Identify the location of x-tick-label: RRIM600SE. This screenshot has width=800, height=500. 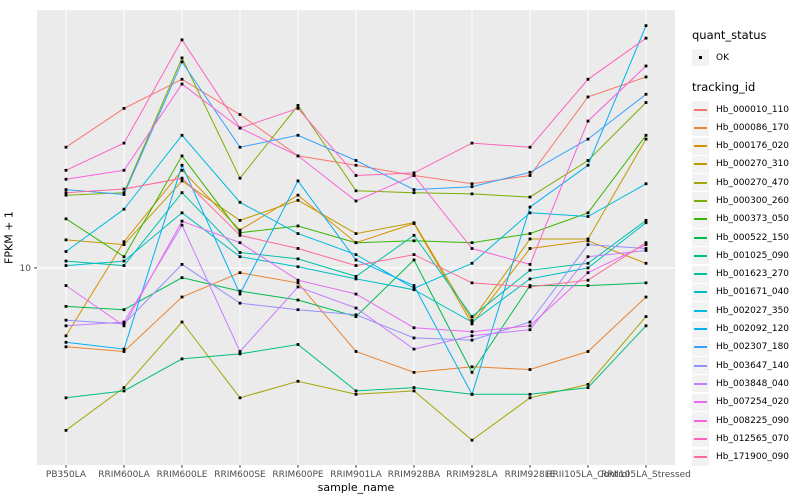
(240, 475).